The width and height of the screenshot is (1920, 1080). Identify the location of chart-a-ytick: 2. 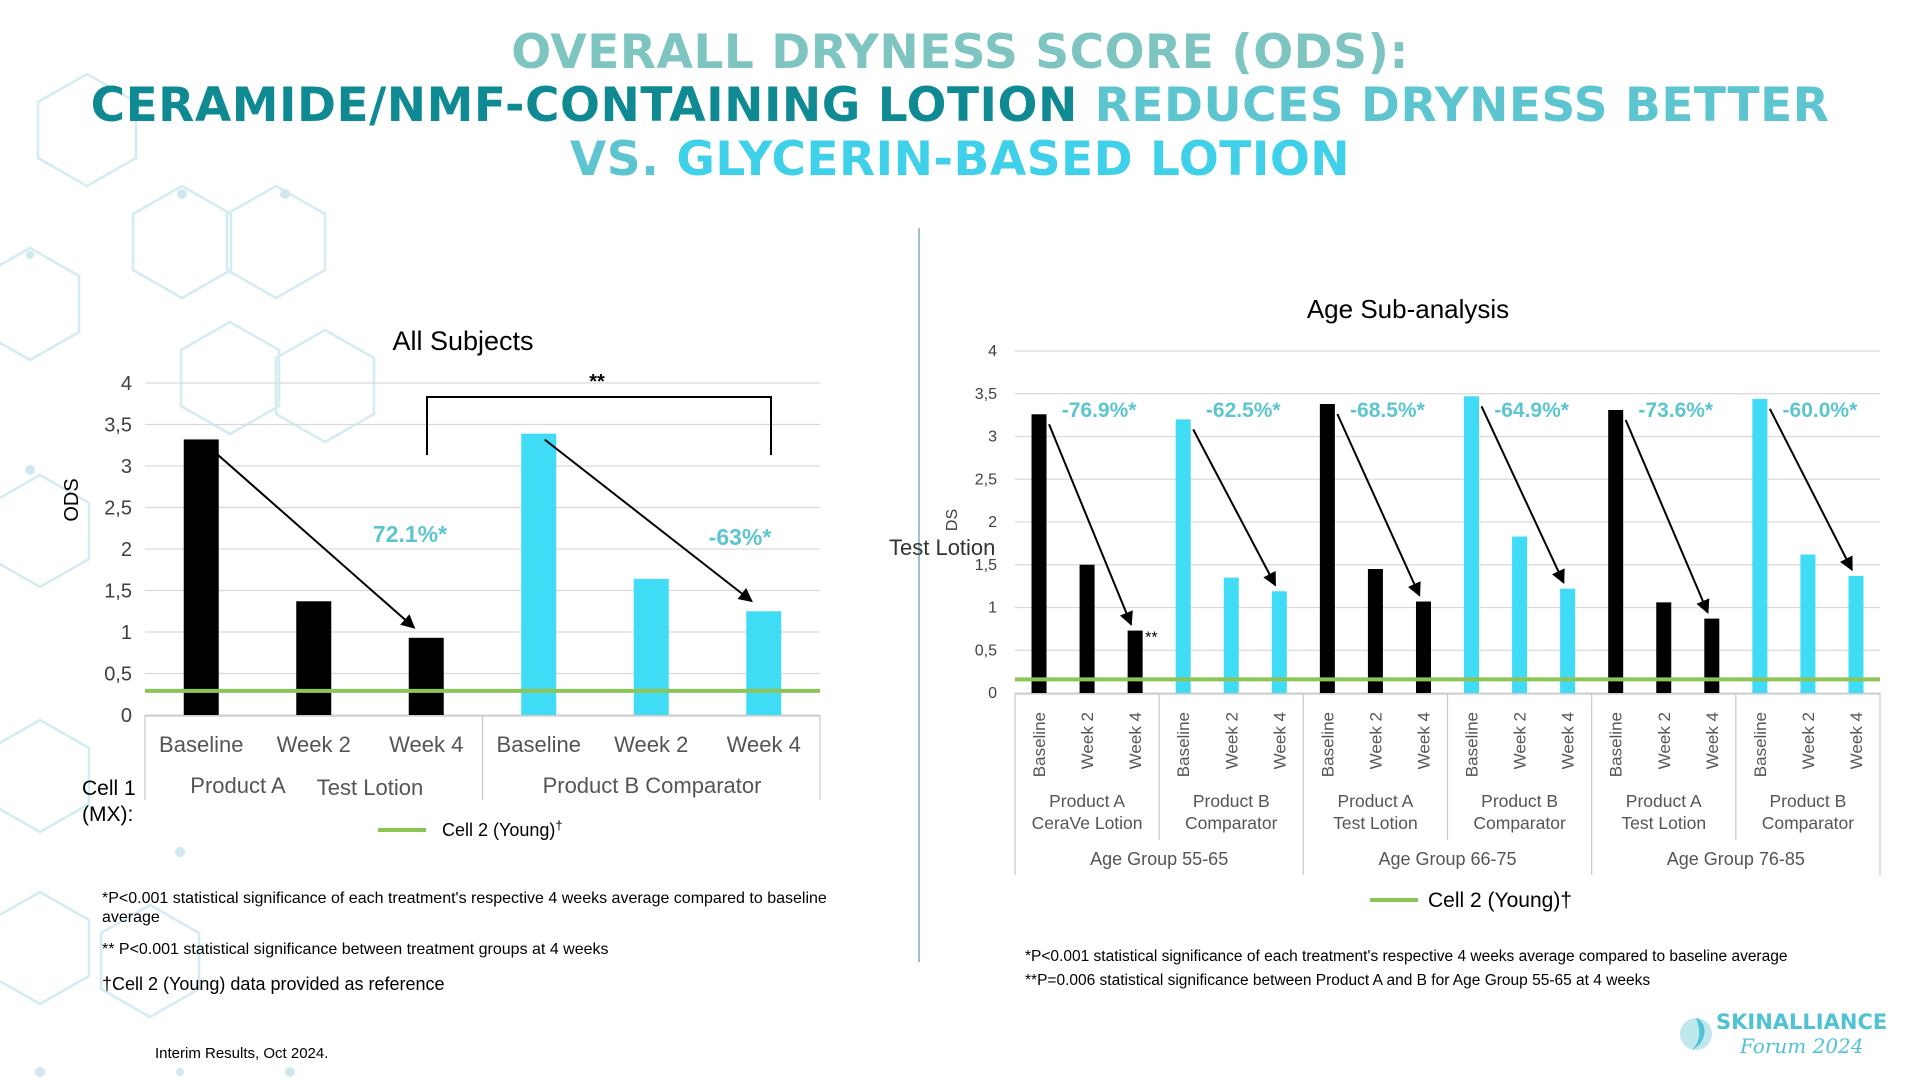
(126, 550).